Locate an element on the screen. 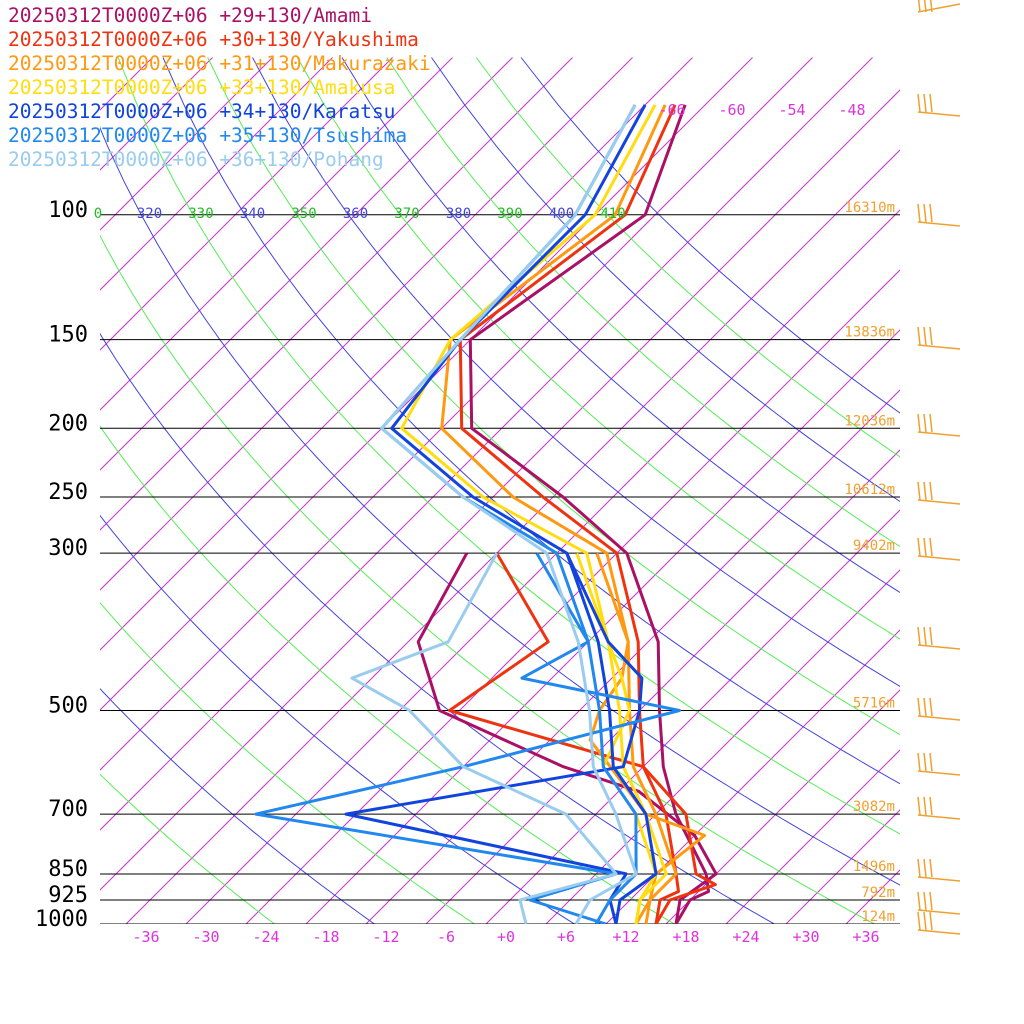 This screenshot has height=1024, width=1024. geopotential-height-label: 9402m is located at coordinates (874, 546).